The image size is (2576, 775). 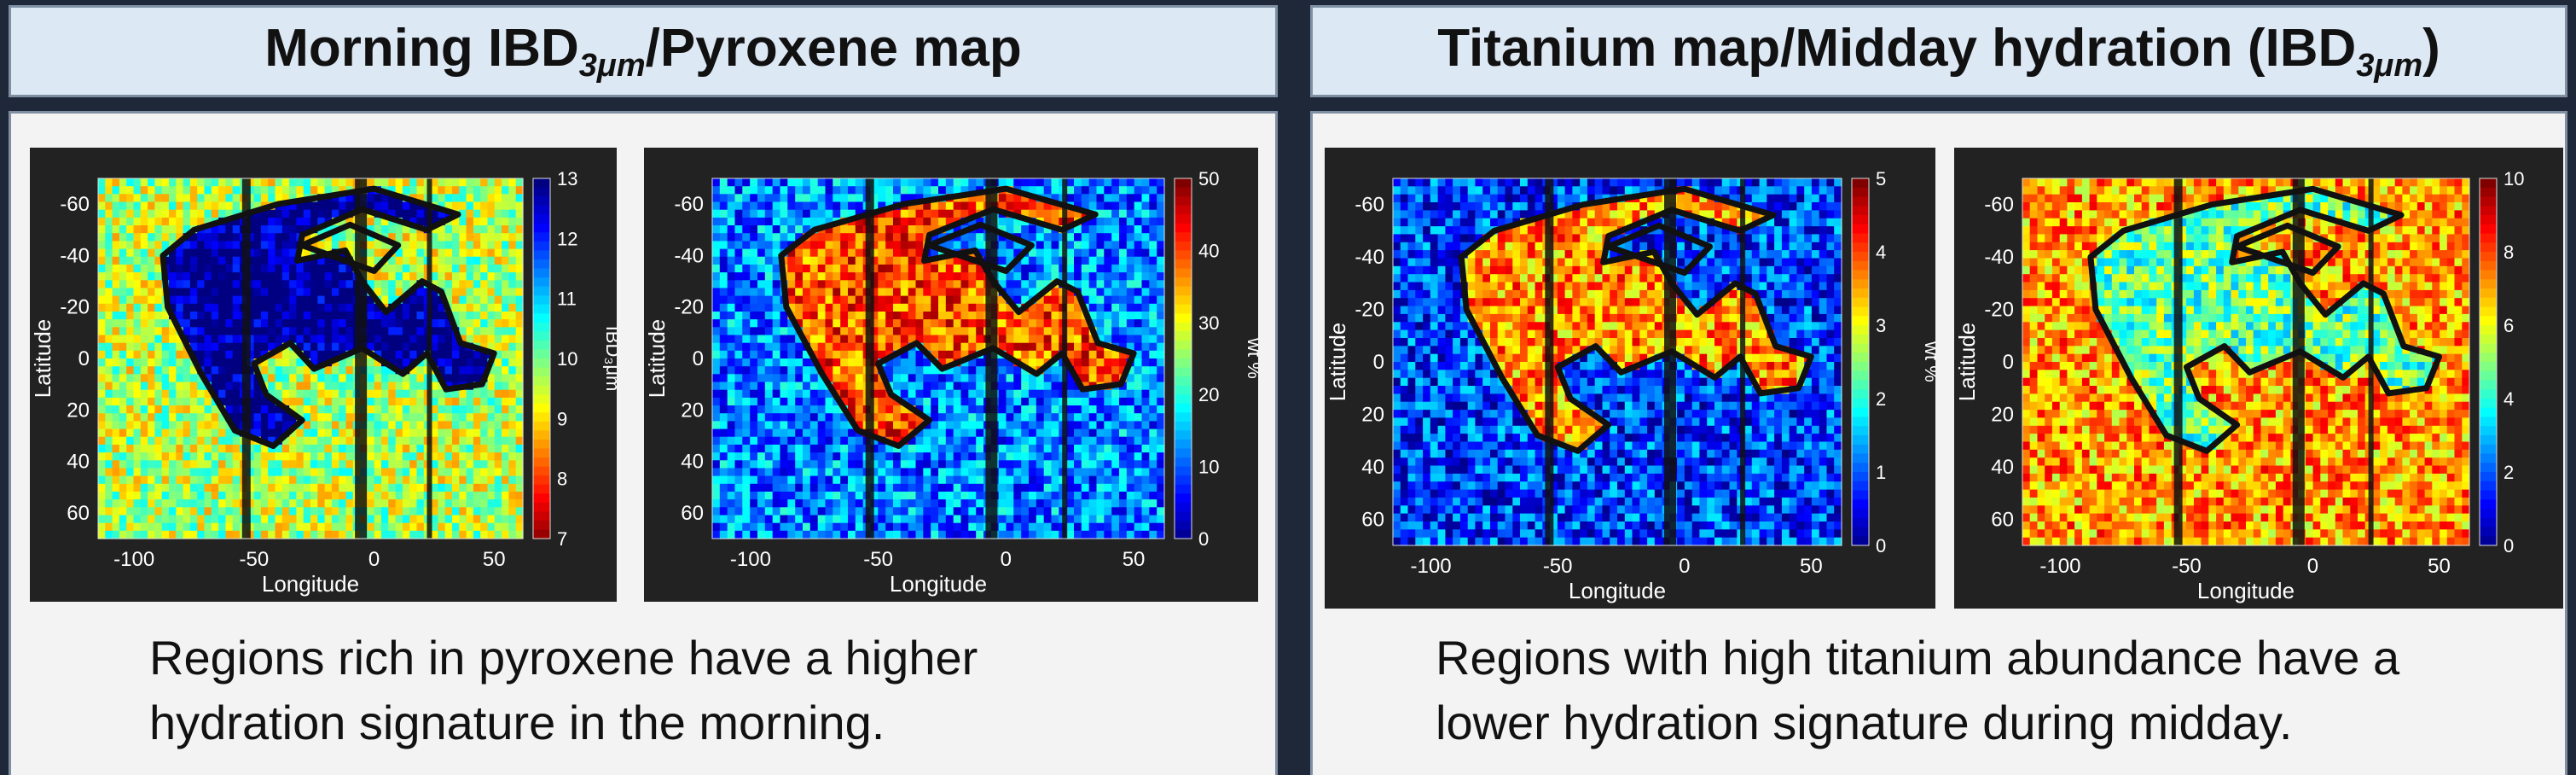 I want to click on right-caption-line-2: lower hydration signature during midday., so click(x=1864, y=722).